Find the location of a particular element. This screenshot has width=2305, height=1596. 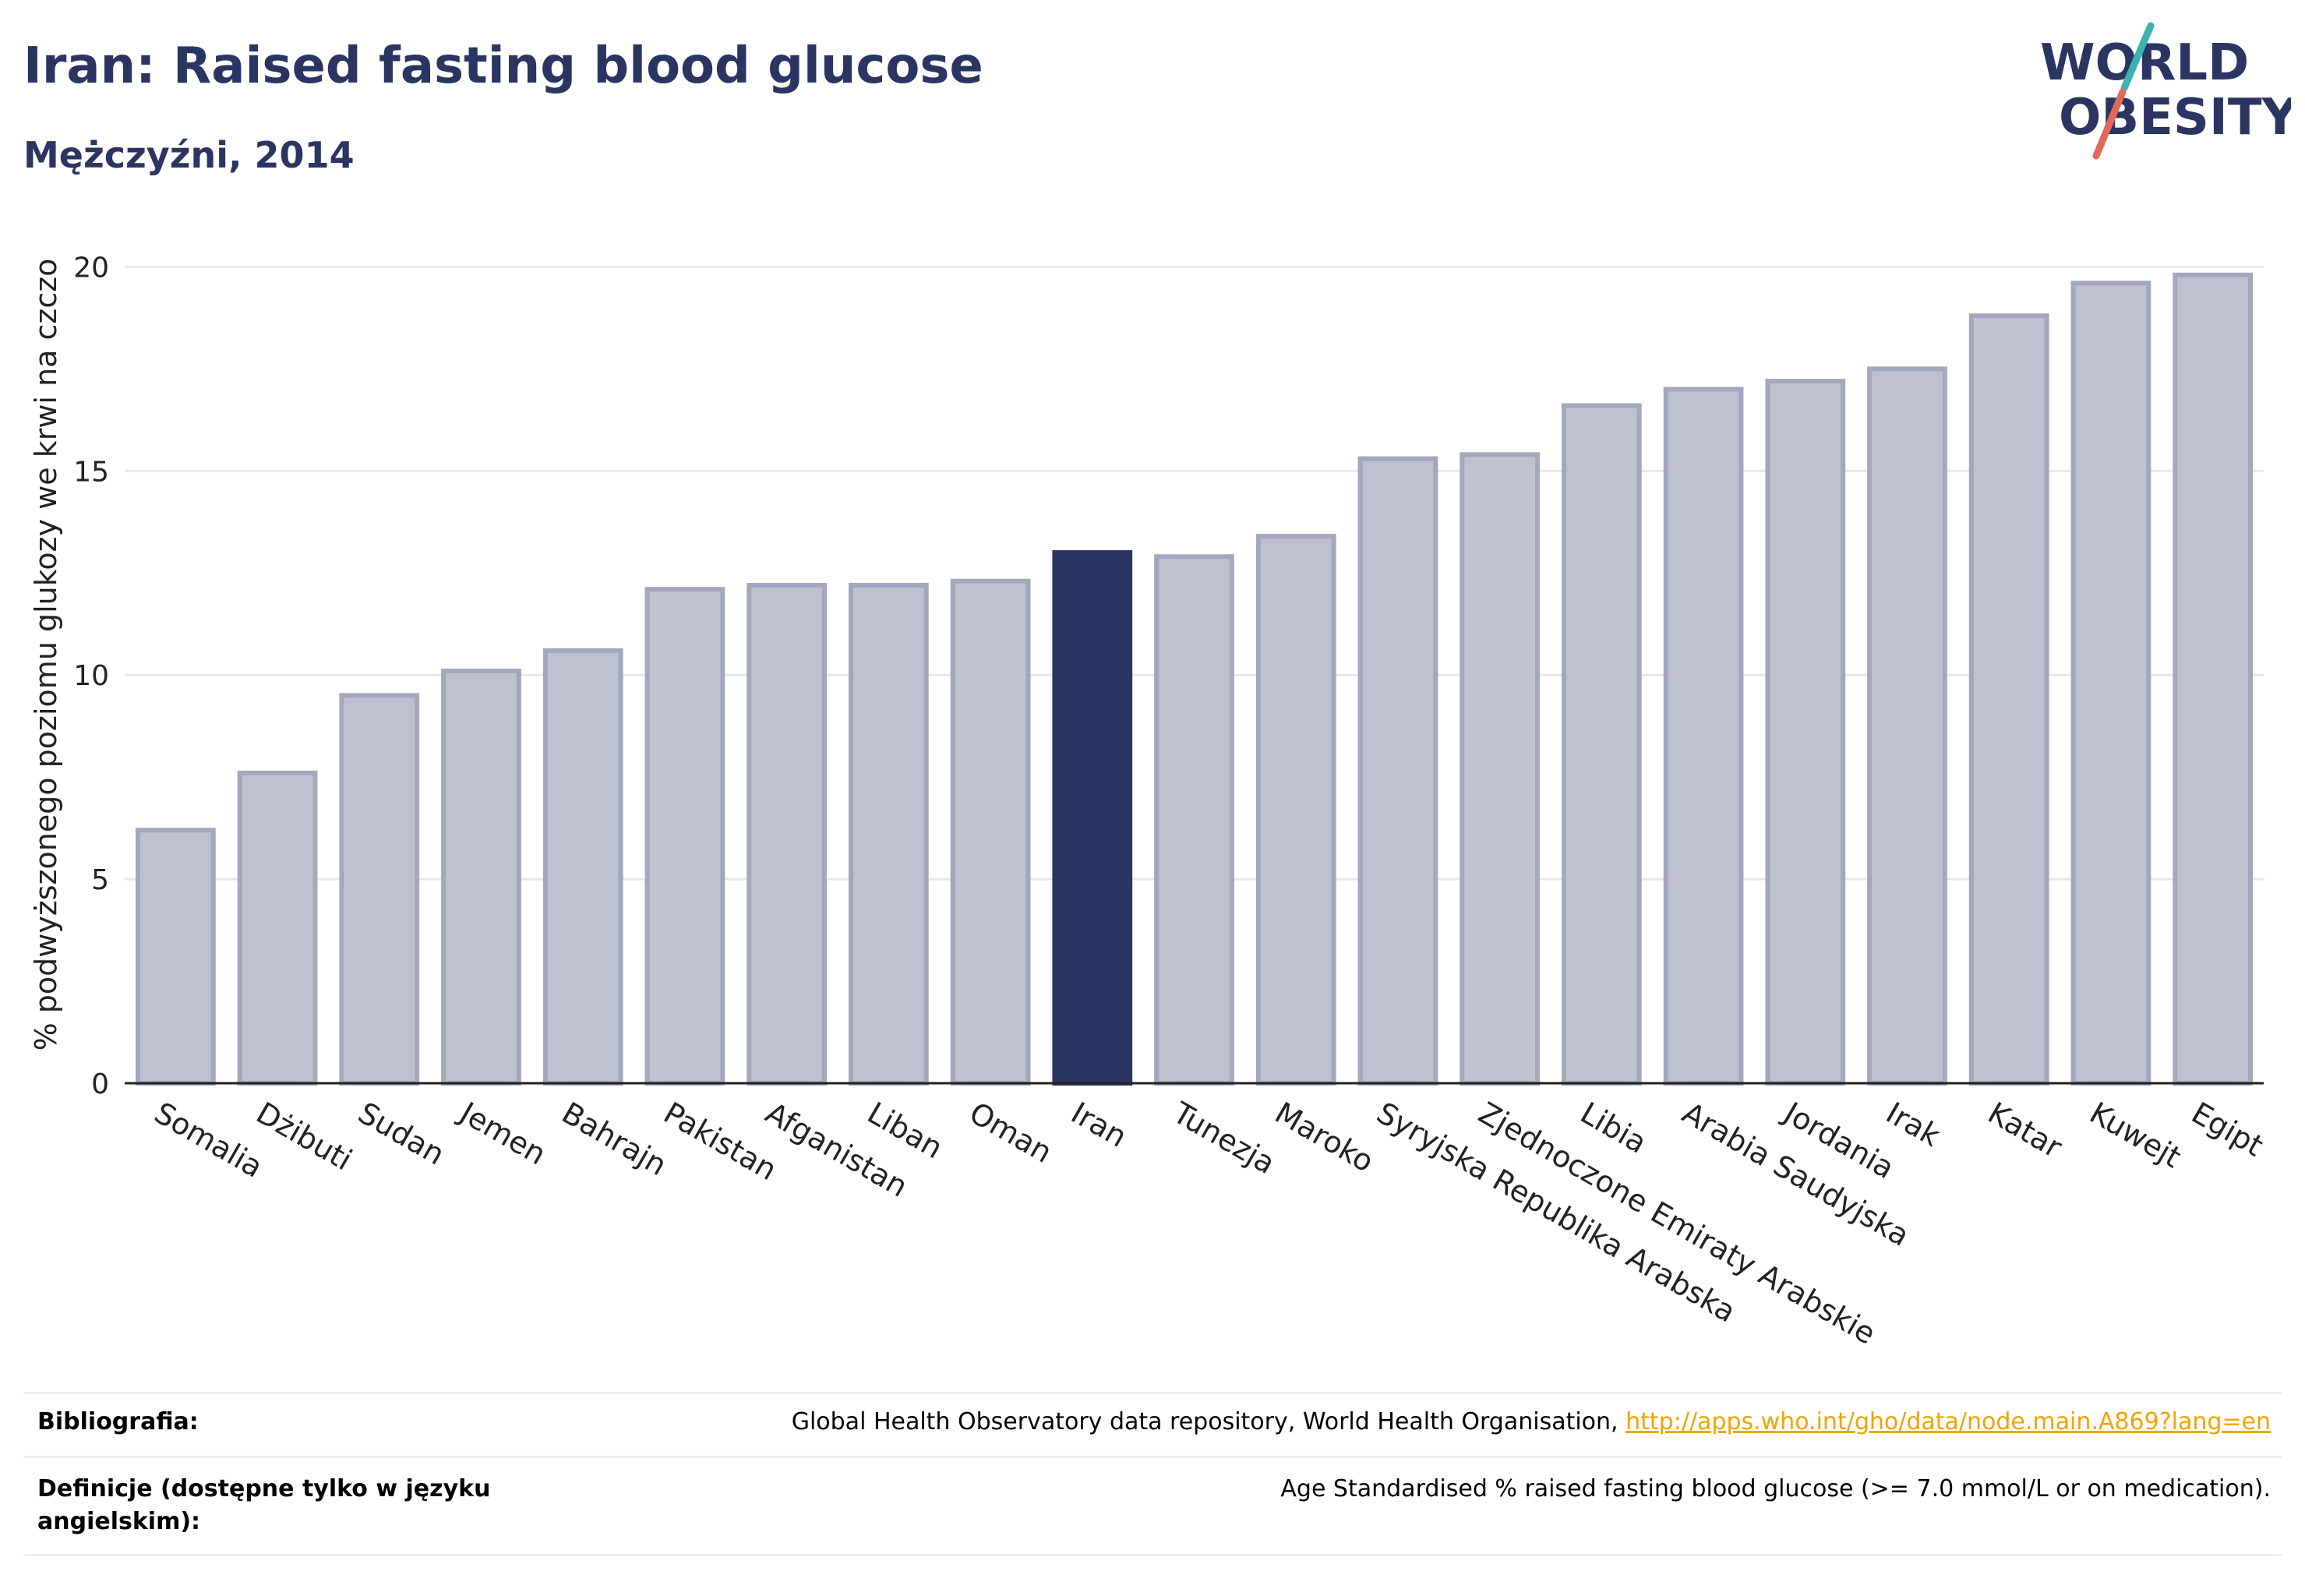

y-tick-label: 0 is located at coordinates (100, 1084).